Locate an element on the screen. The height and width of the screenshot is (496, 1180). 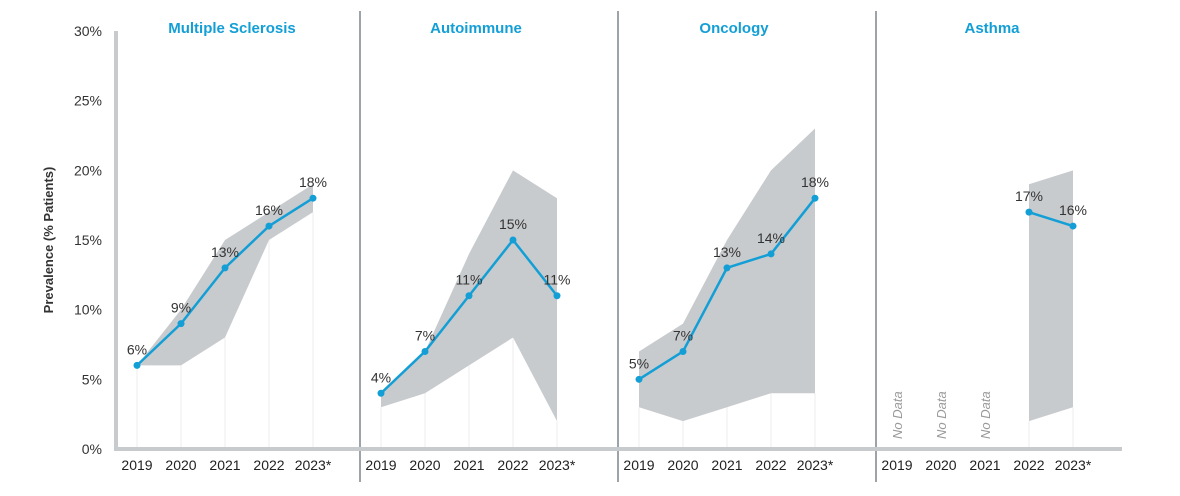
y-tick-label: 0% is located at coordinates (92, 449).